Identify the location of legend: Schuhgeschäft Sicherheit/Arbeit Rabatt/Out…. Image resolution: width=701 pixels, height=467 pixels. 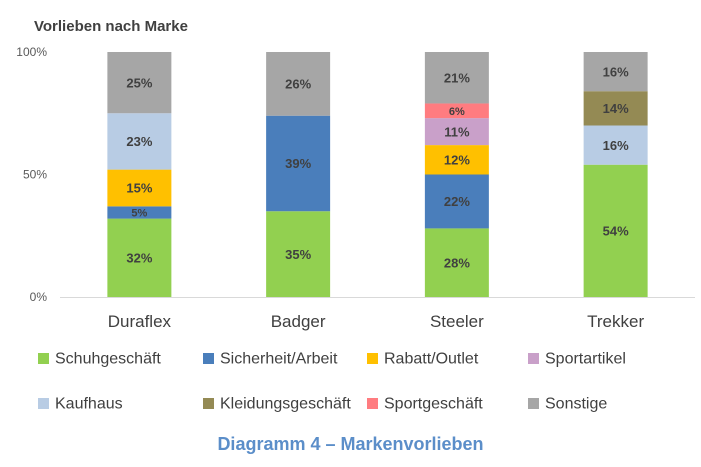
(332, 382).